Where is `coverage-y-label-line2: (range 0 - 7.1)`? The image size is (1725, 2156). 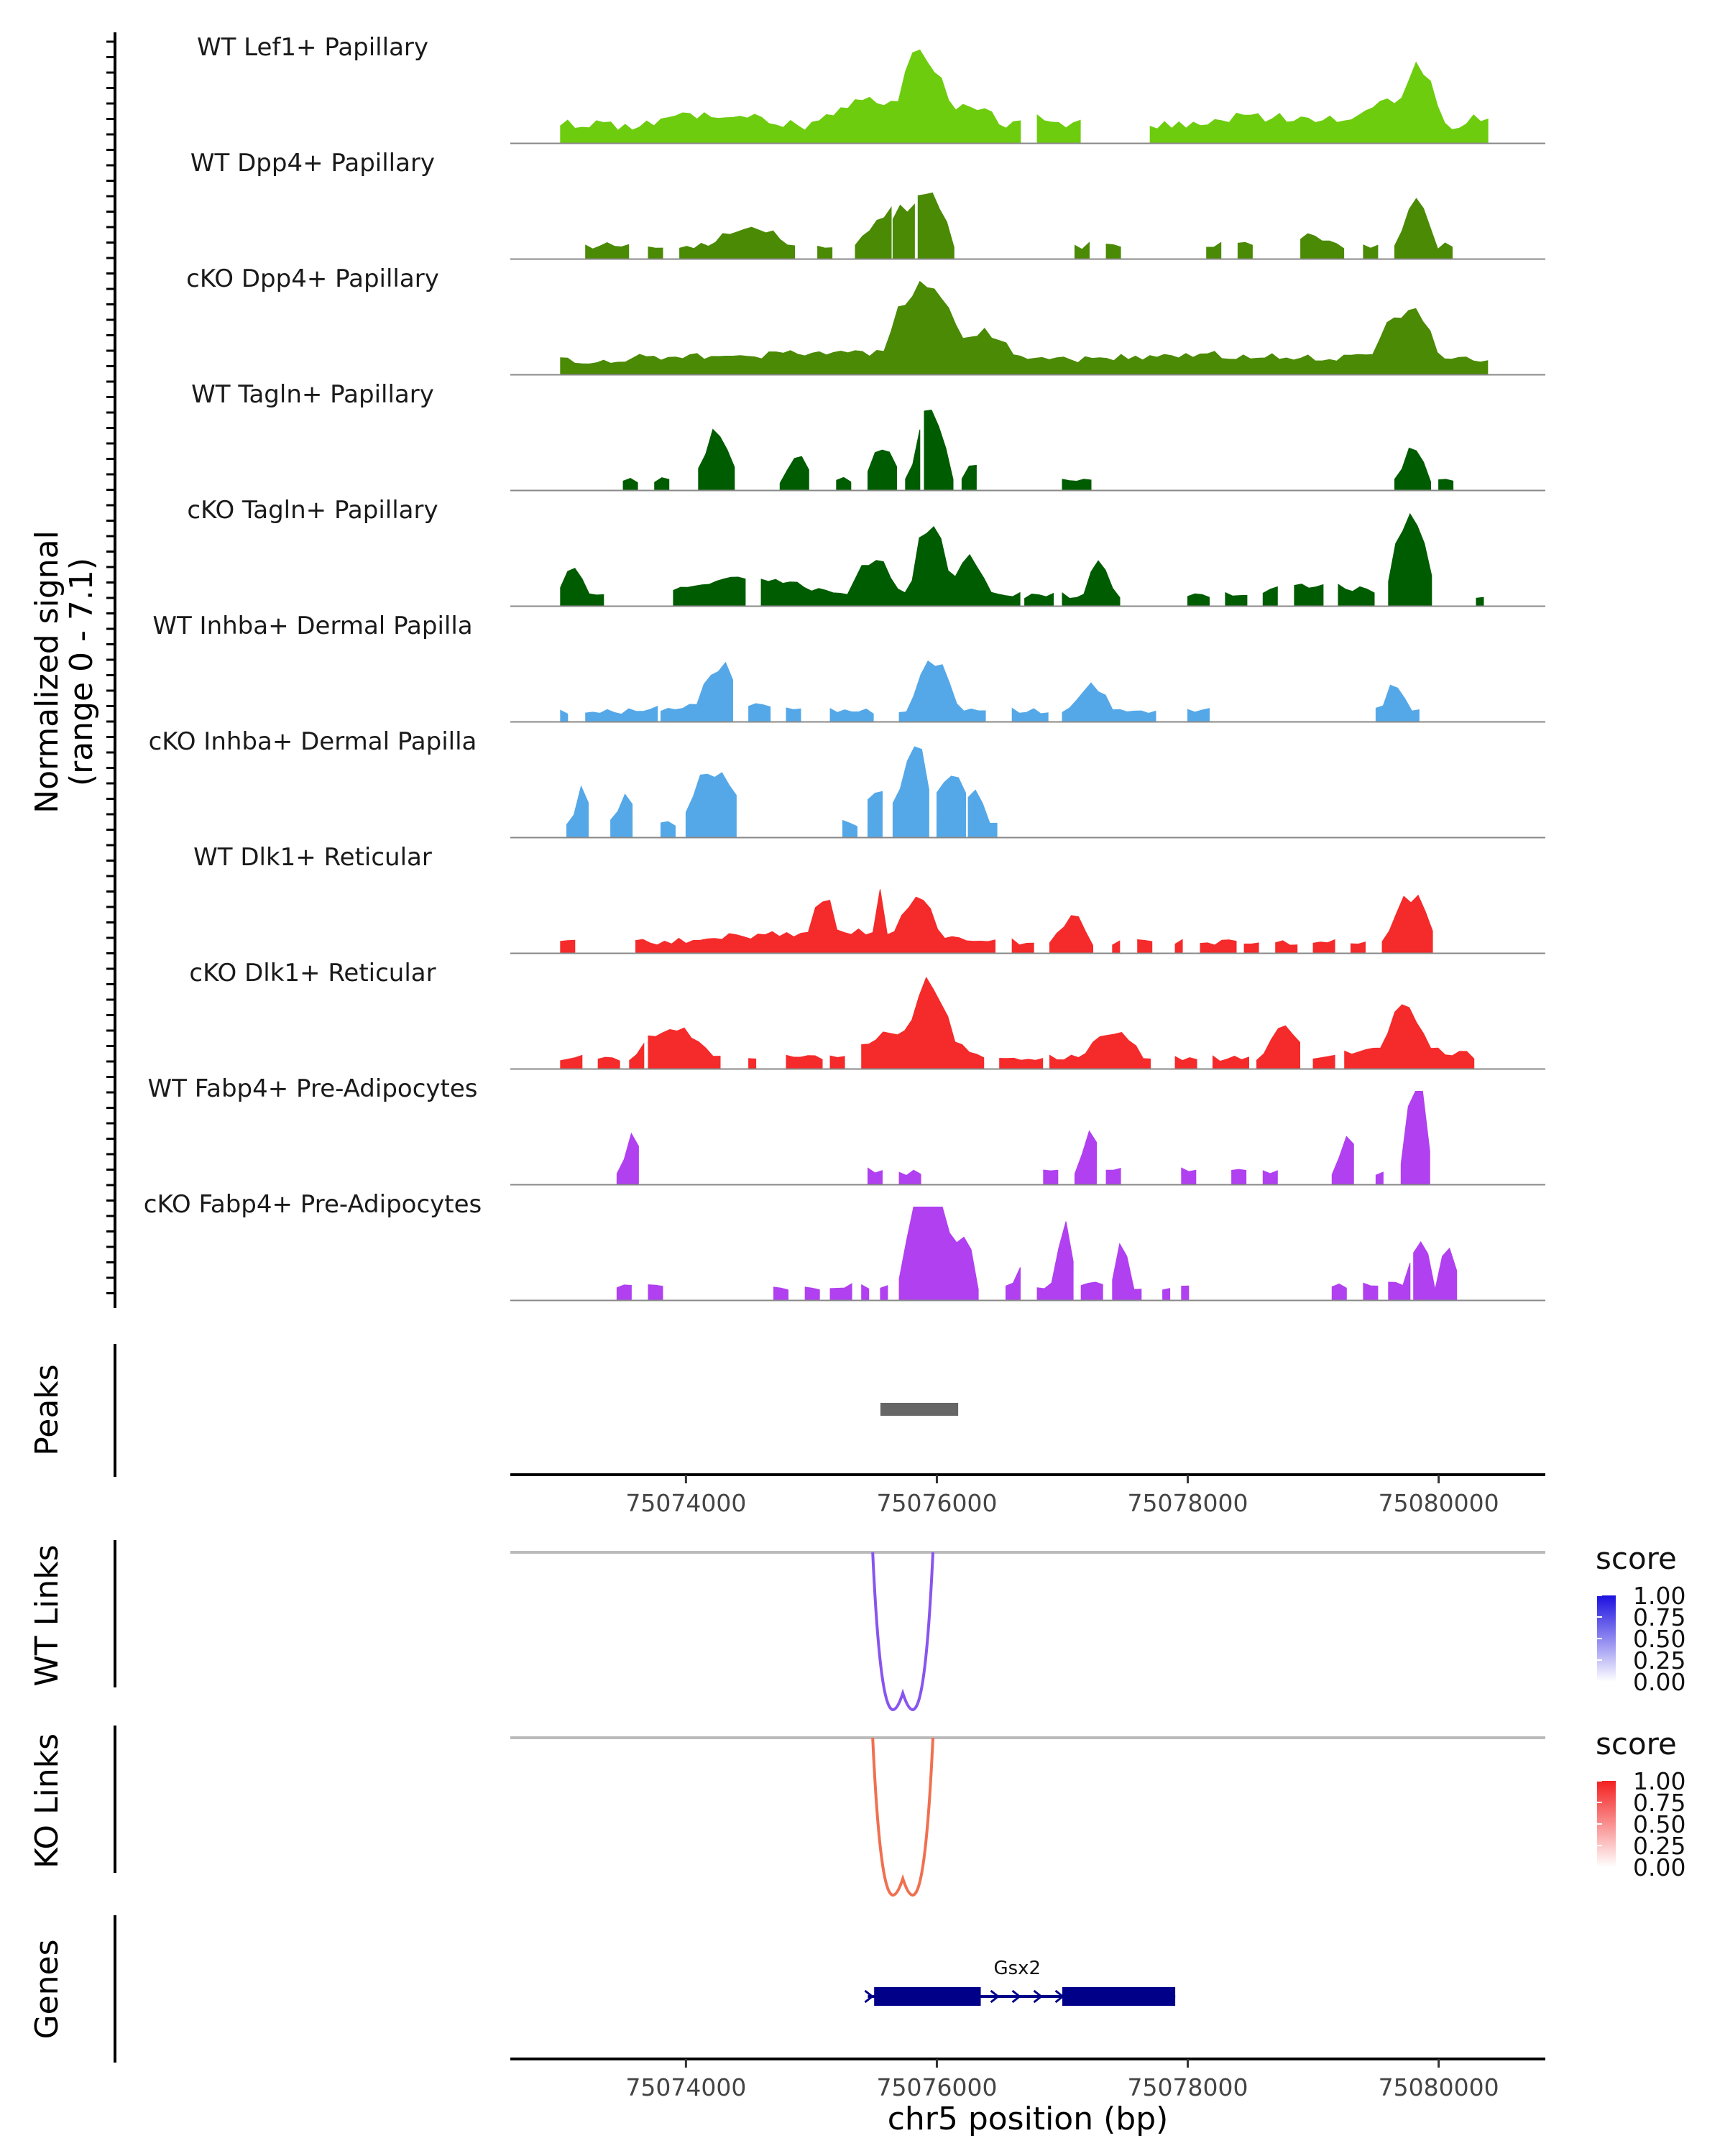 coverage-y-label-line2: (range 0 - 7.1) is located at coordinates (81, 672).